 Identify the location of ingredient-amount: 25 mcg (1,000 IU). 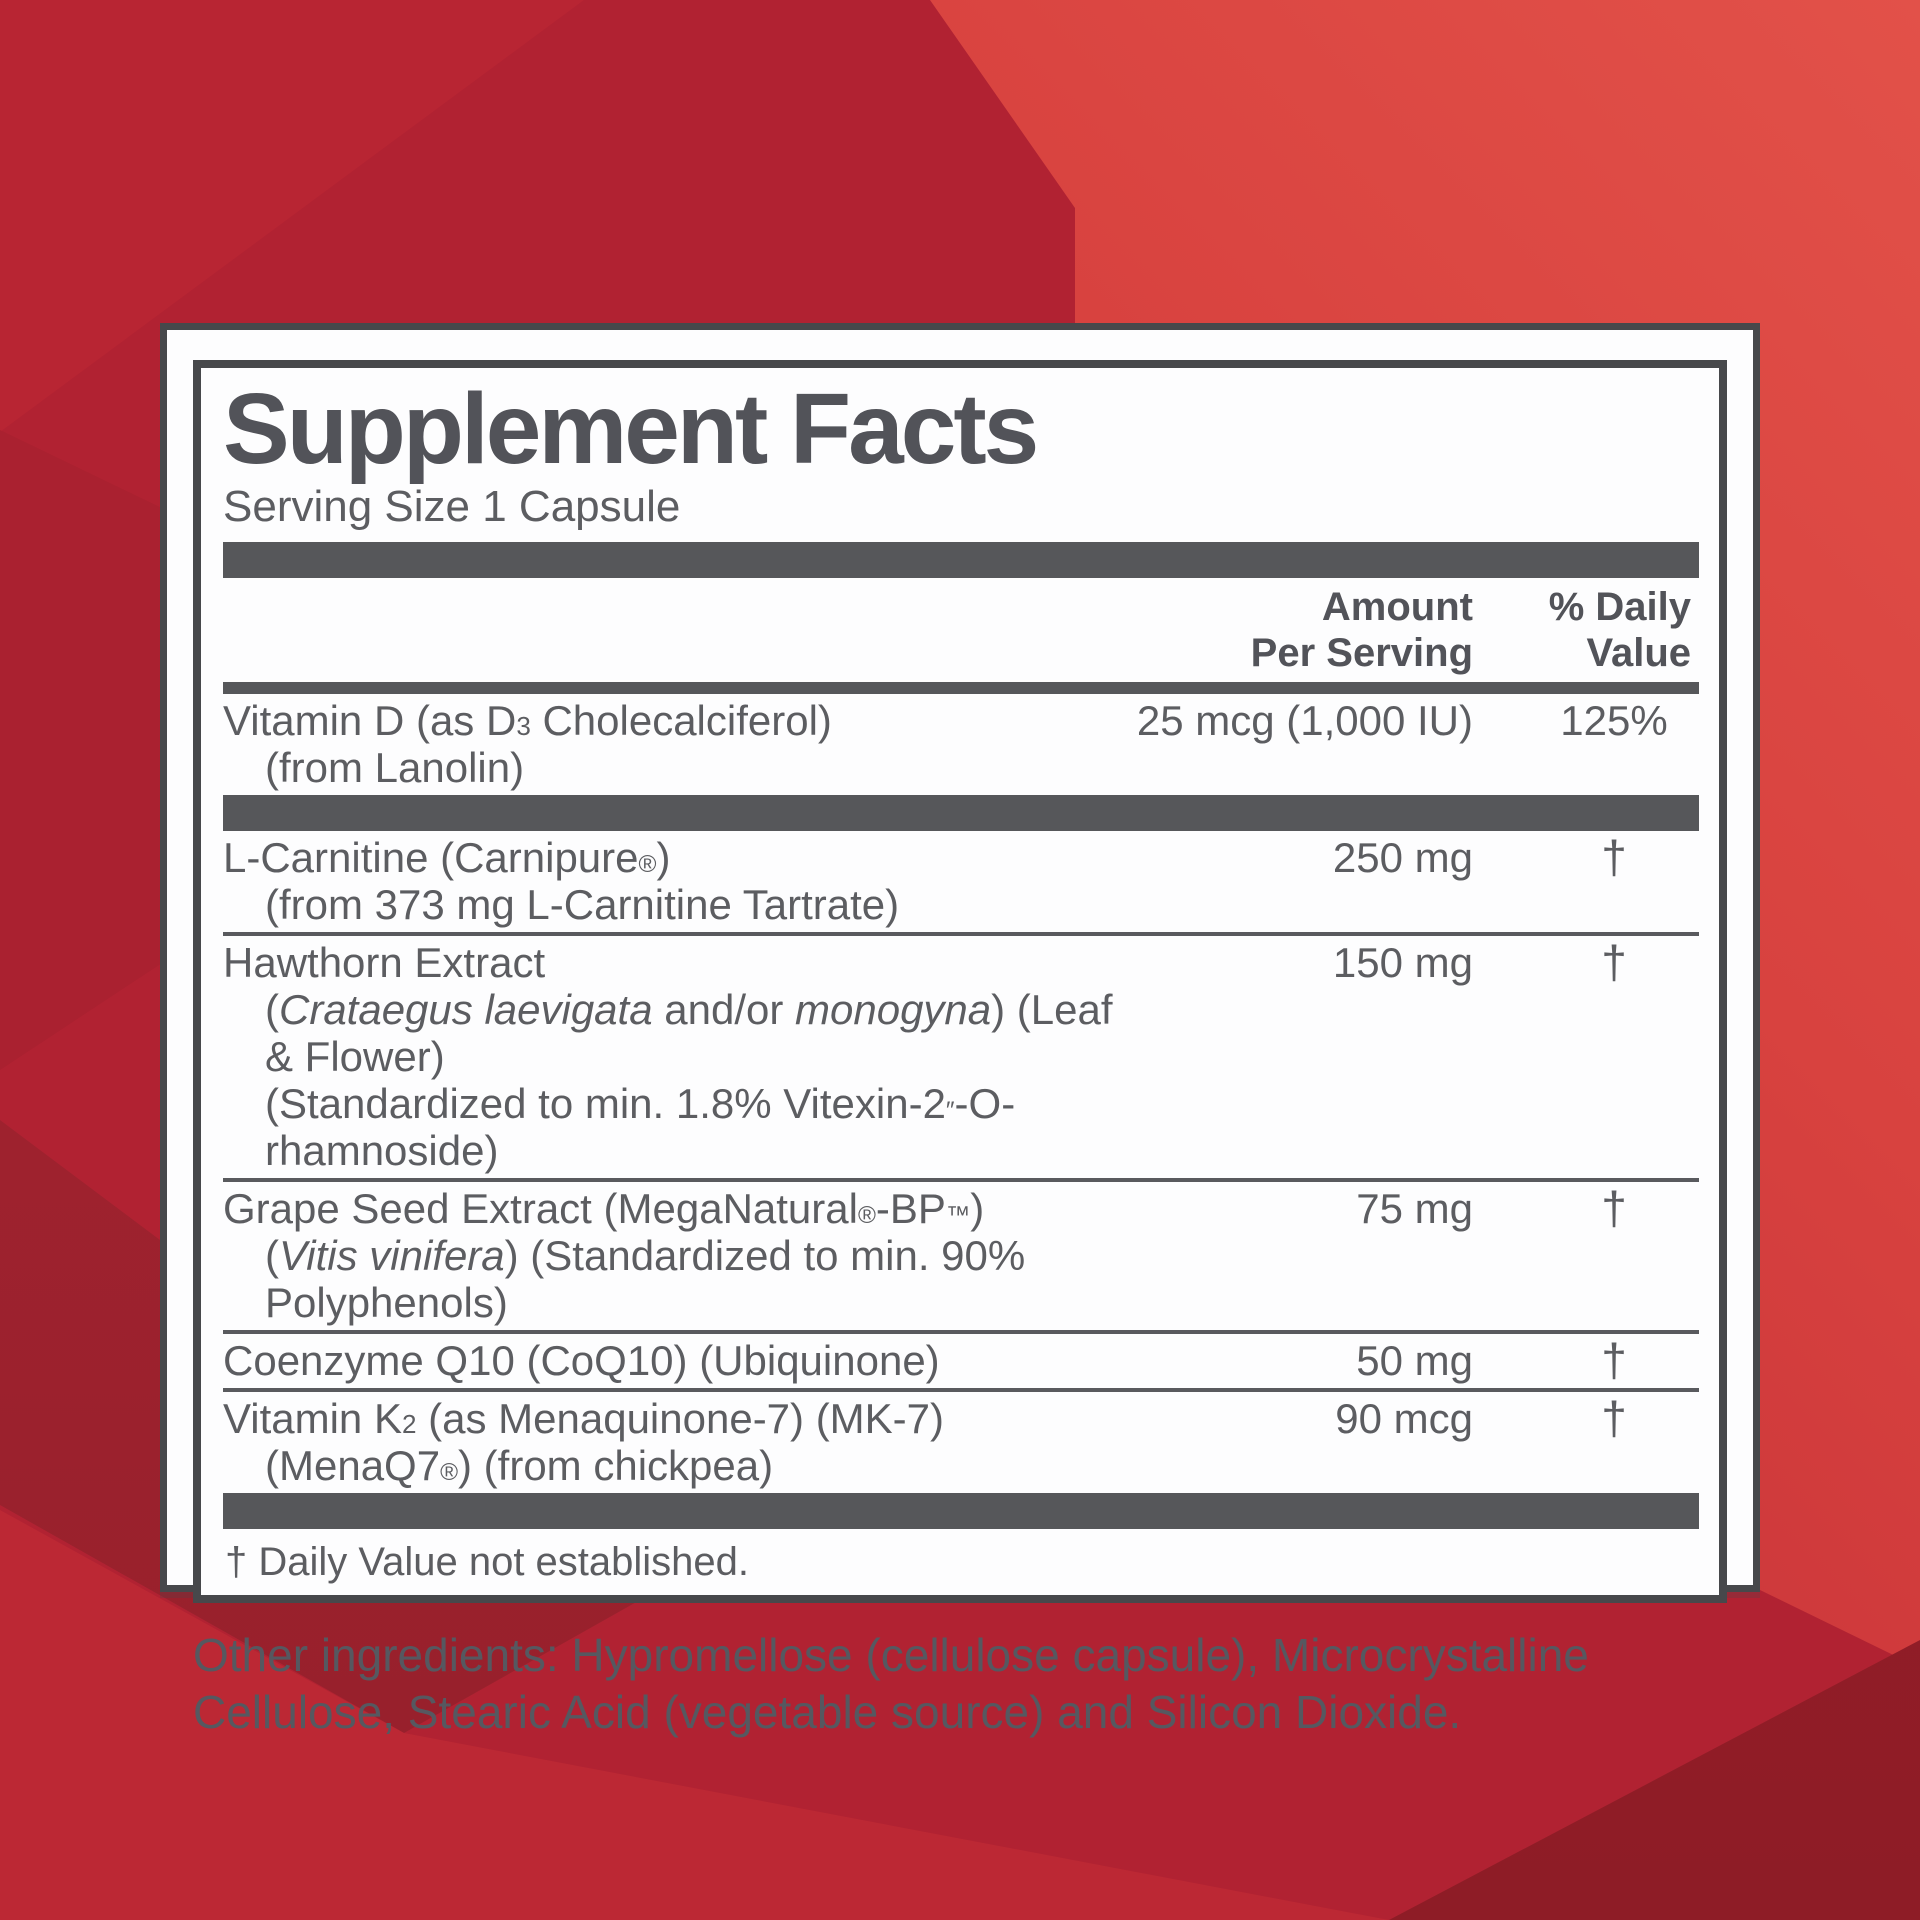
(1304, 720).